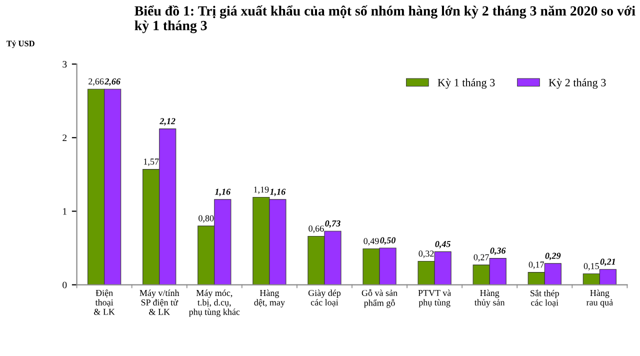 Image resolution: width=640 pixels, height=356 pixels. I want to click on x-tick-label: Máy móc, t.bị, d.cụ, phụ tùng khác, so click(214, 303).